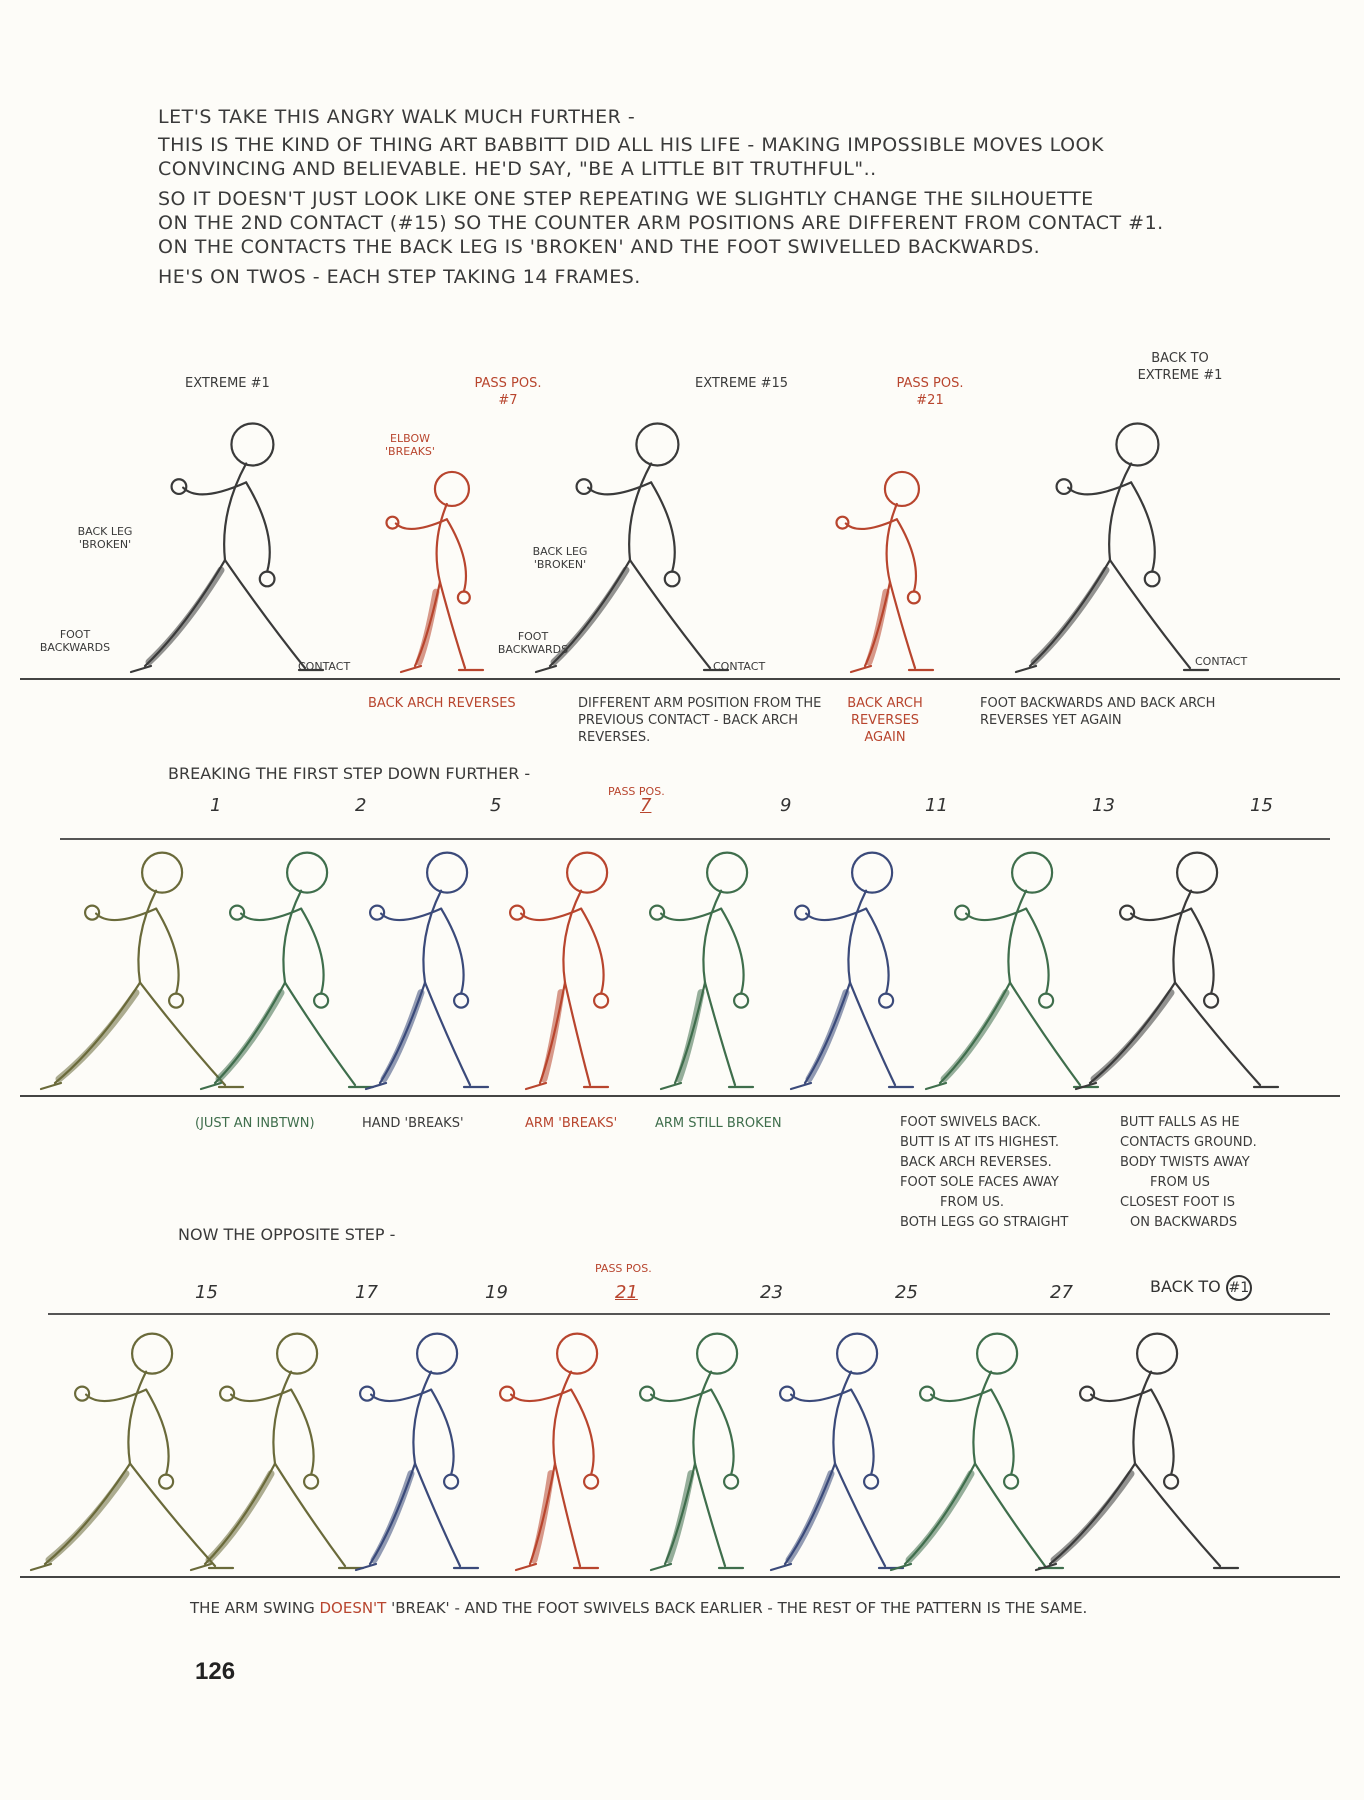 The height and width of the screenshot is (1800, 1364). I want to click on row1-caption-1: BACK ARCH REVERSES, so click(442, 703).